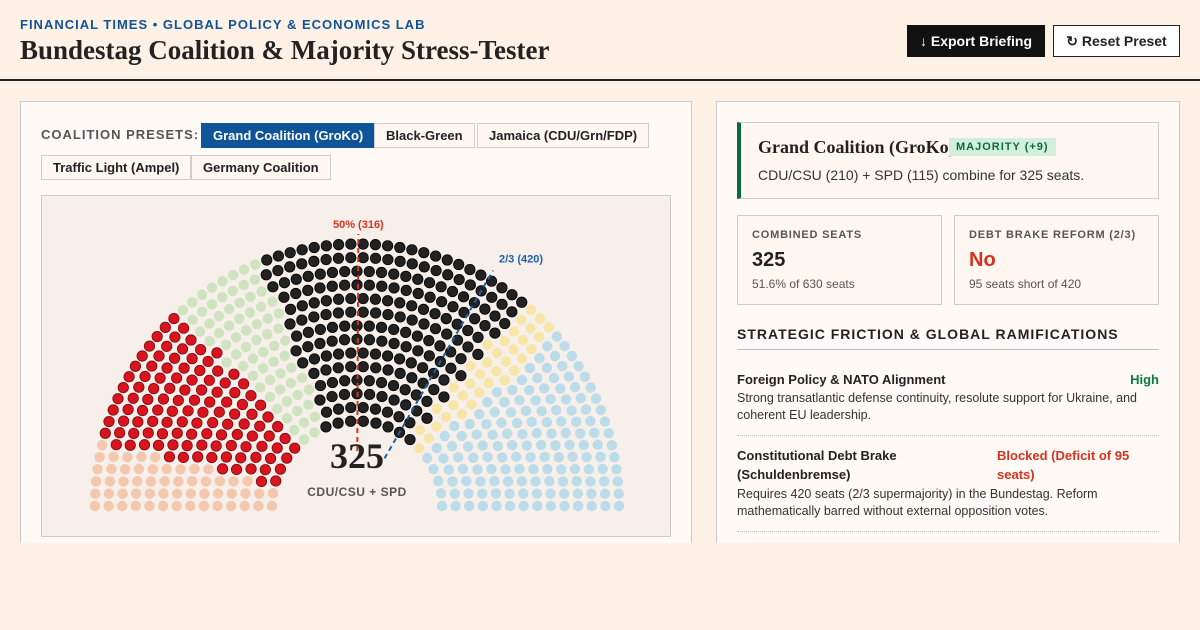 Image resolution: width=1200 pixels, height=630 pixels. What do you see at coordinates (424, 135) in the screenshot?
I see `preset-button: Black-Green` at bounding box center [424, 135].